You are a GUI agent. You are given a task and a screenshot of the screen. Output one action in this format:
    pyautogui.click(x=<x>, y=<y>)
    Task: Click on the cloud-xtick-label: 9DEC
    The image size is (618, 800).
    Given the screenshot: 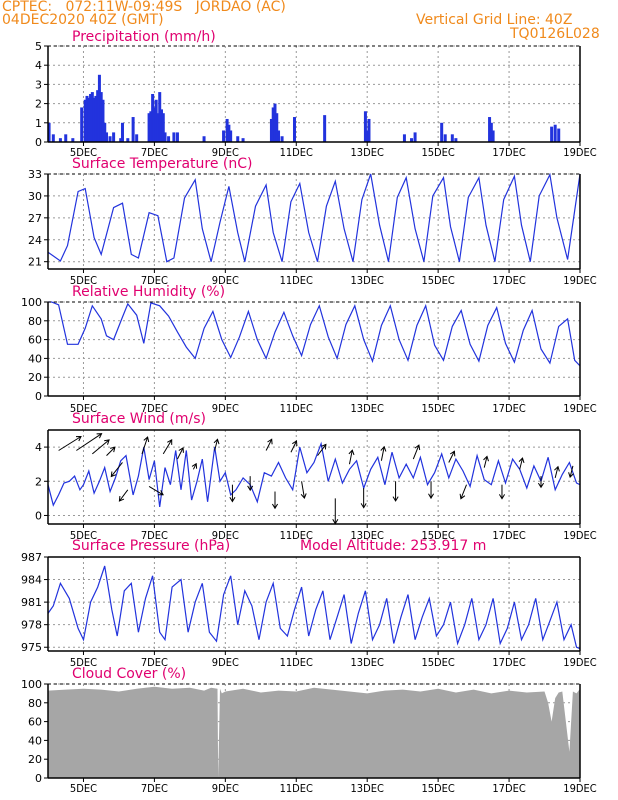 What is the action you would take?
    pyautogui.click(x=225, y=788)
    